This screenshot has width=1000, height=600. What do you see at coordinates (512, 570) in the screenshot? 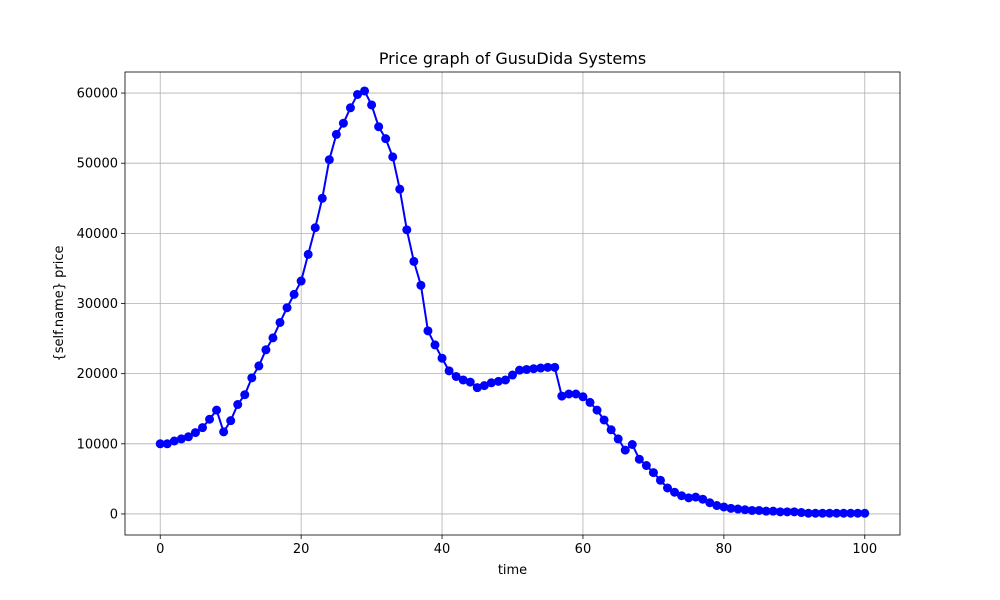
I see `x-axis-label: time` at bounding box center [512, 570].